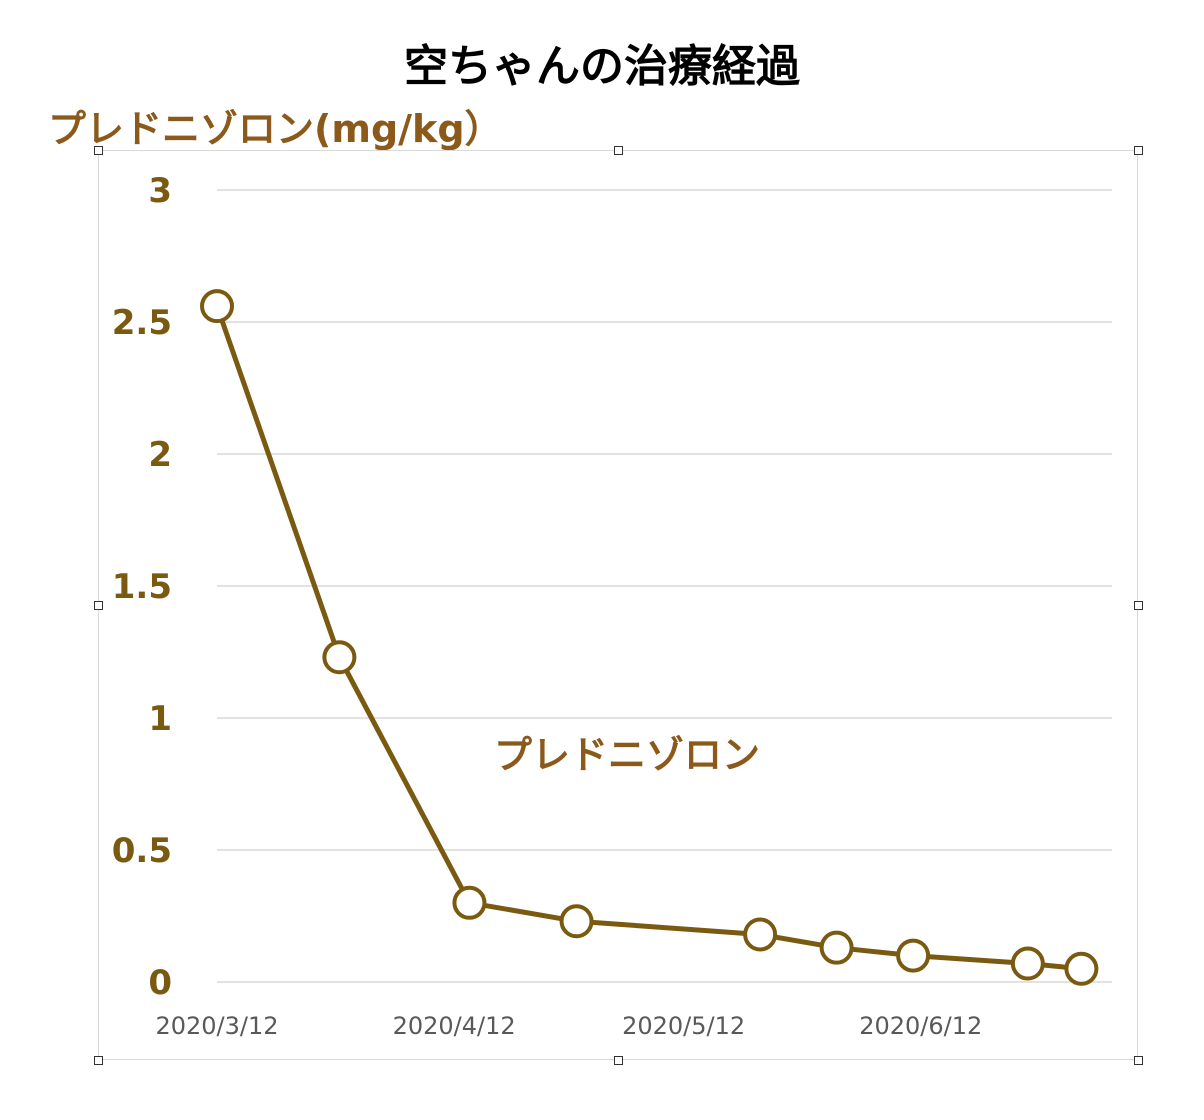  Describe the element at coordinates (275, 129) in the screenshot. I see `y-axis-title: プレドニゾロン(mg/kg）` at that location.